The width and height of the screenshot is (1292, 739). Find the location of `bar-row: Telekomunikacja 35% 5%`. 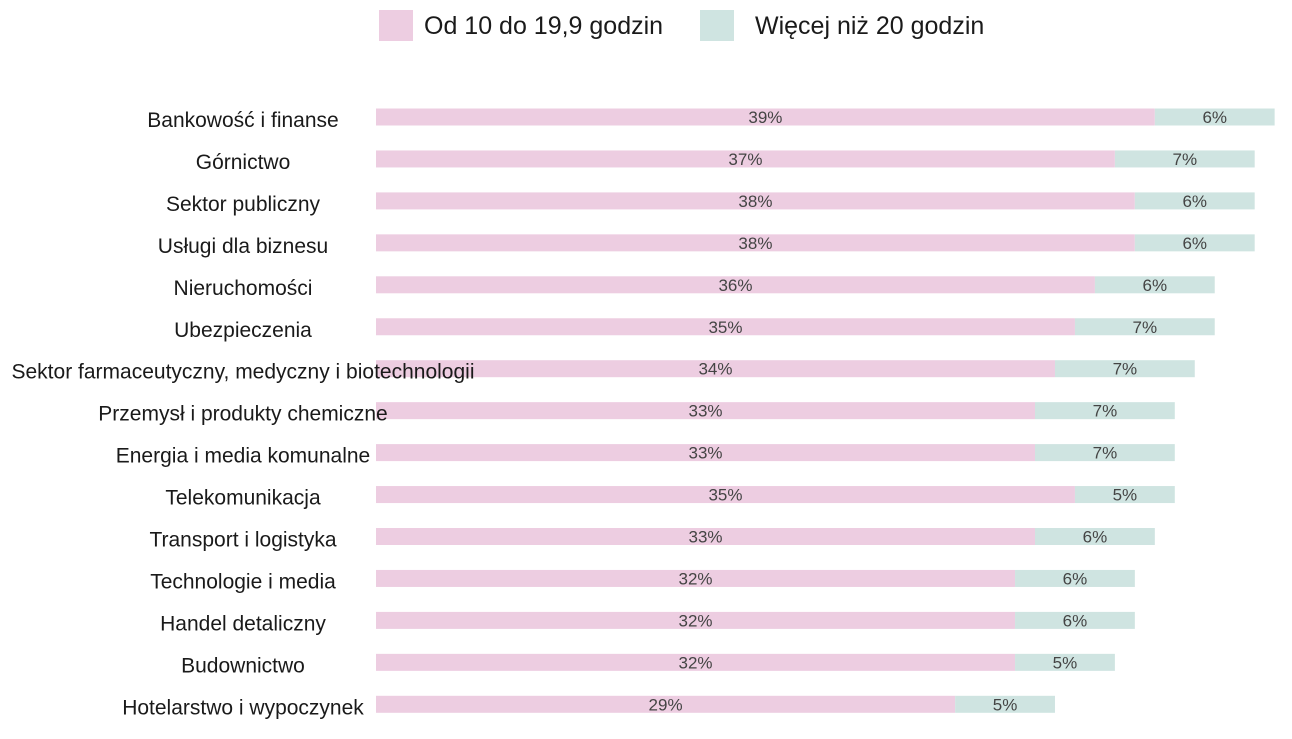

bar-row: Telekomunikacja 35% 5% is located at coordinates (670, 498).